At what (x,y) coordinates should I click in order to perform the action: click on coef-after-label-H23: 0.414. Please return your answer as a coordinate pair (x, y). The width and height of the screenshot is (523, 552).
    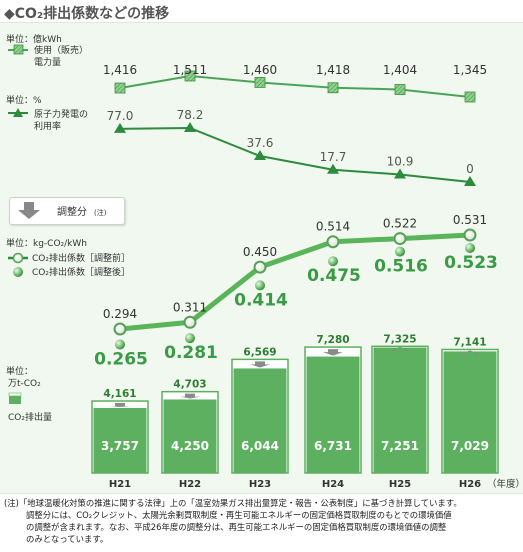
    Looking at the image, I should click on (261, 300).